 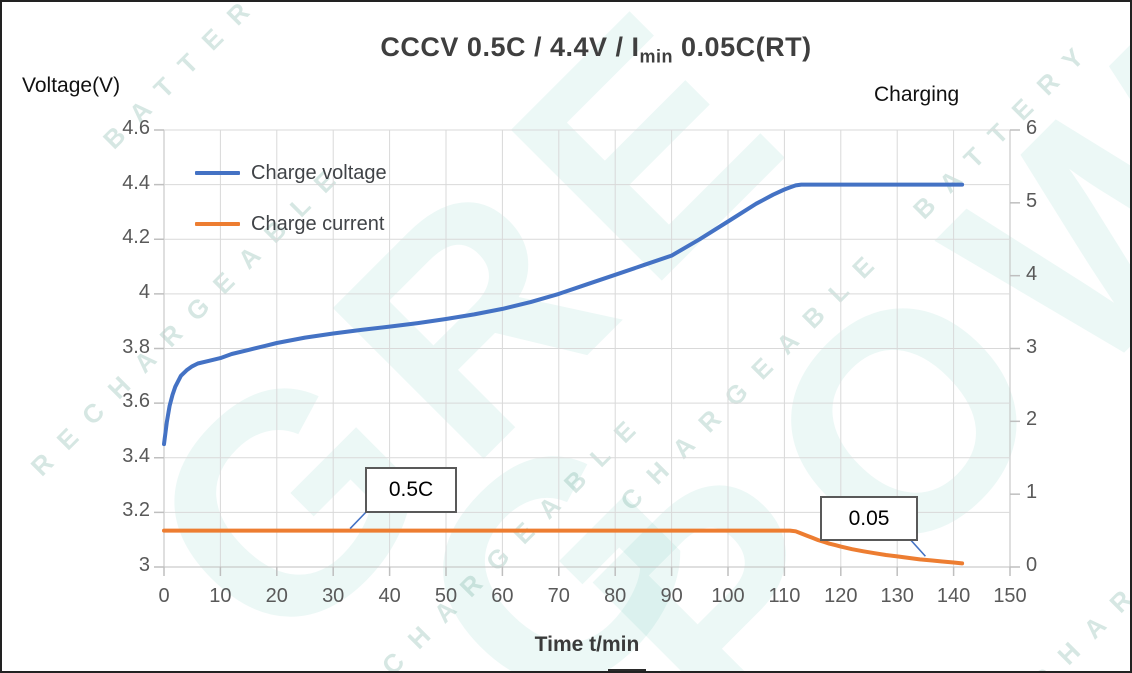 I want to click on right-y-tick-label: 0, so click(x=1032, y=565).